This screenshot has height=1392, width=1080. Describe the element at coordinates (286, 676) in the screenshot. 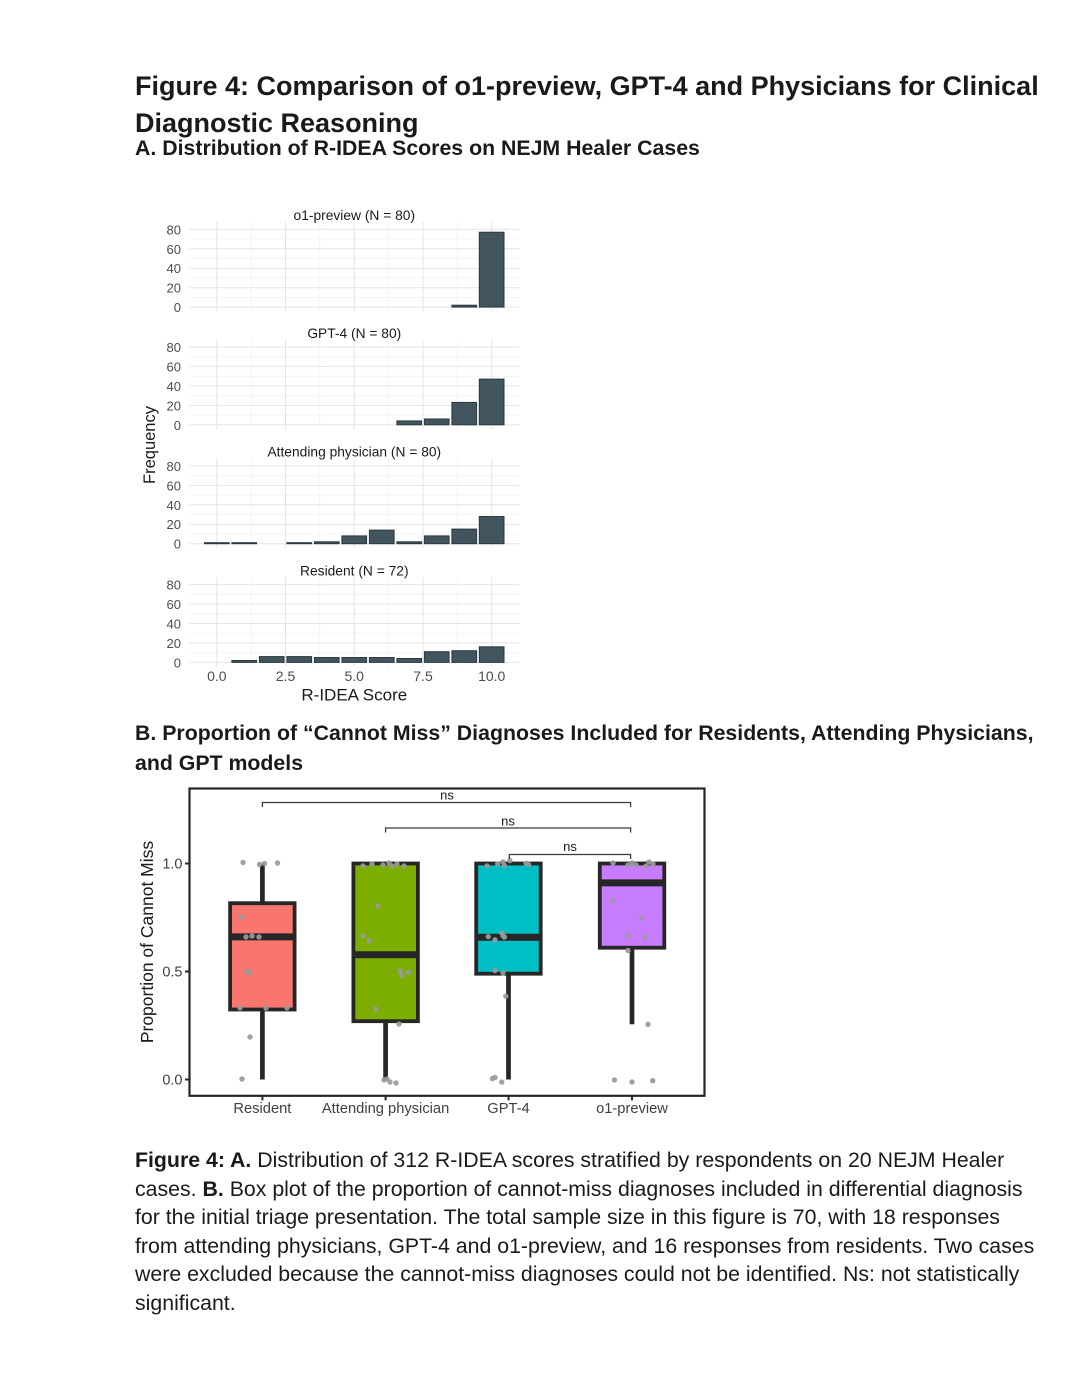

I see `svg-text: 2.5` at that location.